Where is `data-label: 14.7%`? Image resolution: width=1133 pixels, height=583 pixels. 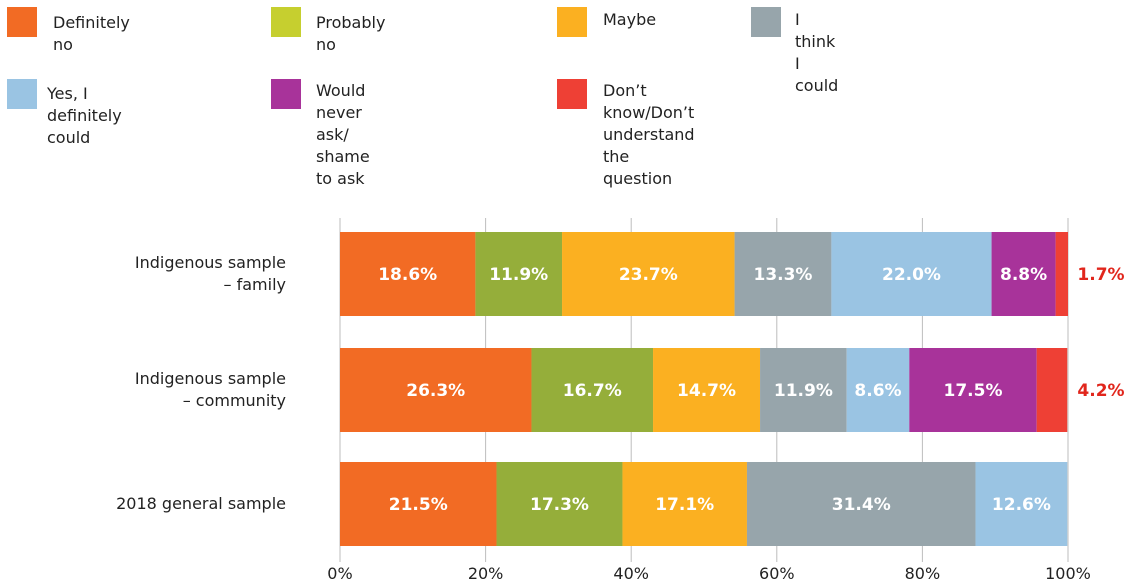
data-label: 14.7% is located at coordinates (706, 391).